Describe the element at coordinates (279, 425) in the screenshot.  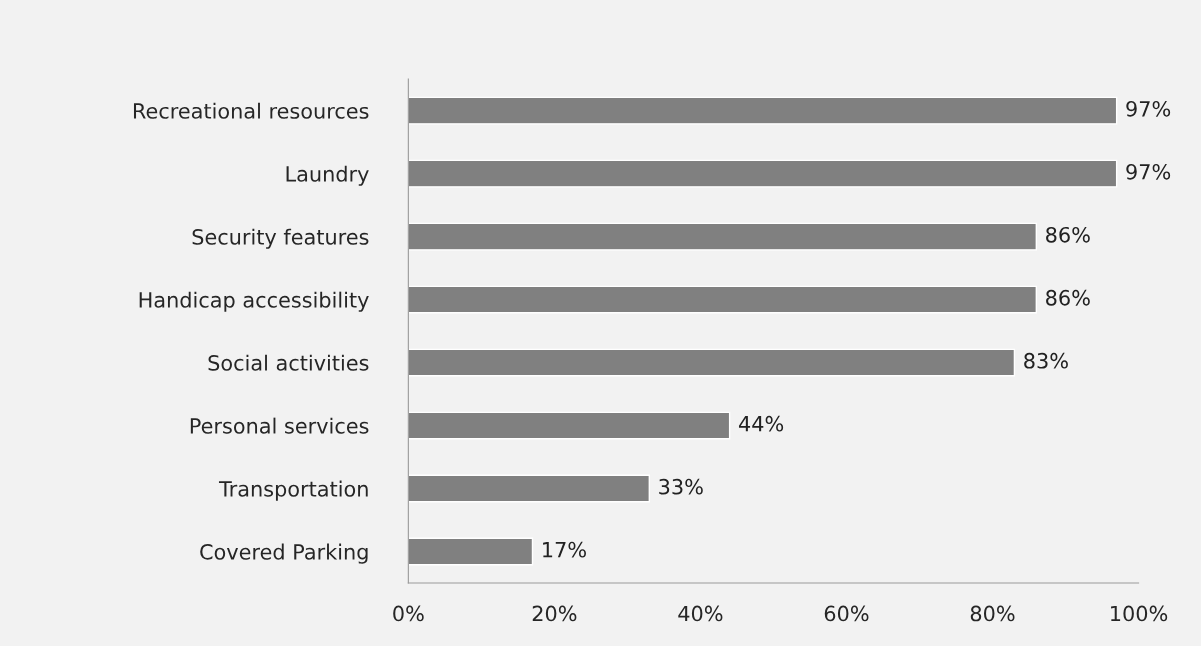
I see `y-tick-label: Personal services` at that location.